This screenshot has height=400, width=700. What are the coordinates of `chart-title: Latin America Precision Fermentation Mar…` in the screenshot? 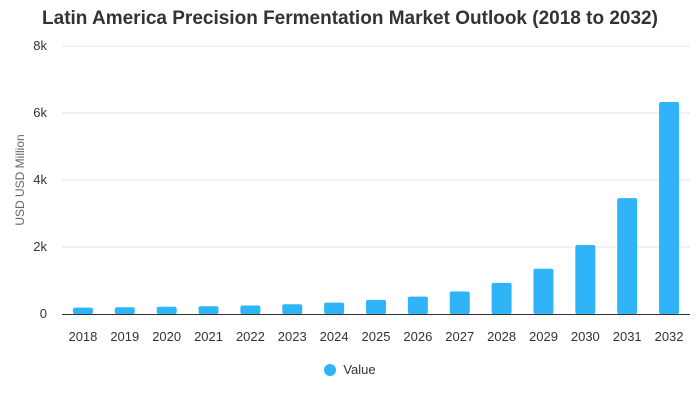 It's located at (350, 18).